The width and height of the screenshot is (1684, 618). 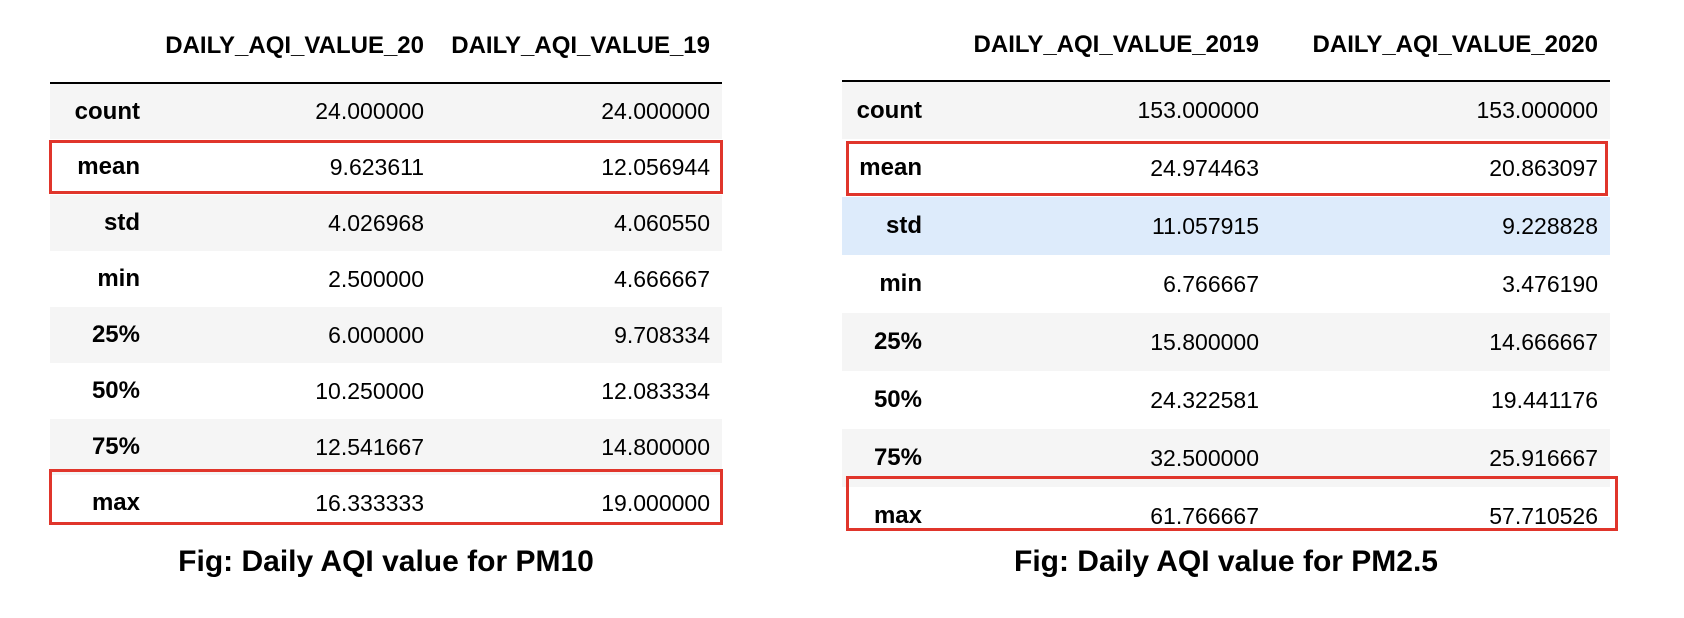 I want to click on table-cell: 61.766667, so click(x=1204, y=515).